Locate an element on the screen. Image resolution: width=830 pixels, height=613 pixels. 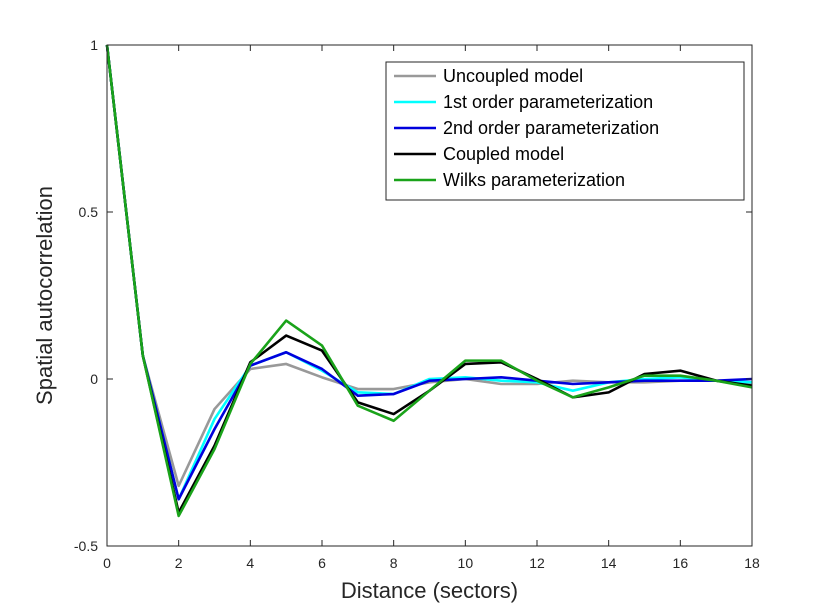
y-axis-label: Spatial autocorrelation is located at coordinates (44, 295).